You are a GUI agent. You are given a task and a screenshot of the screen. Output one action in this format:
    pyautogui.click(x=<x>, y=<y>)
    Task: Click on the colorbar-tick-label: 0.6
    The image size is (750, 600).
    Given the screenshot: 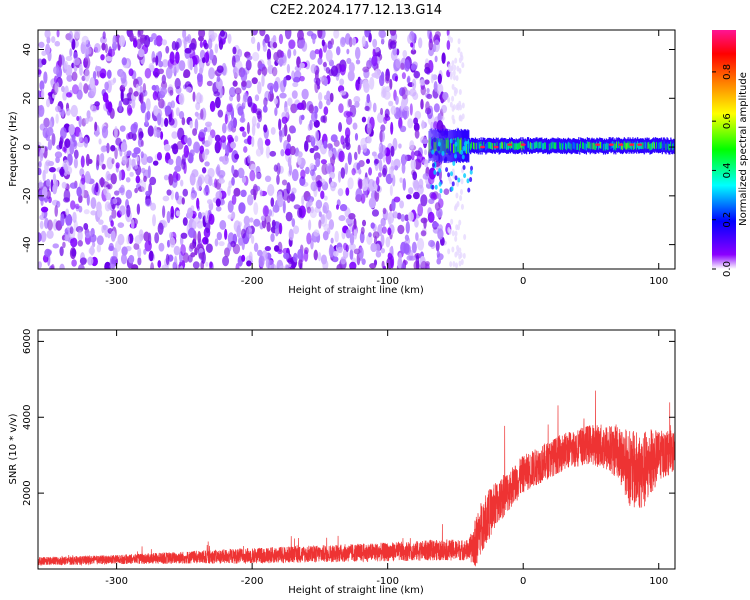 What is the action you would take?
    pyautogui.click(x=727, y=121)
    